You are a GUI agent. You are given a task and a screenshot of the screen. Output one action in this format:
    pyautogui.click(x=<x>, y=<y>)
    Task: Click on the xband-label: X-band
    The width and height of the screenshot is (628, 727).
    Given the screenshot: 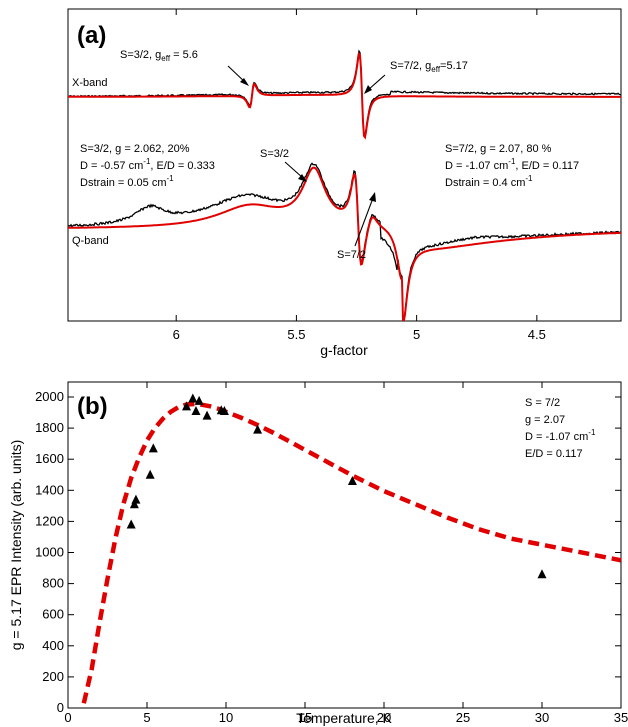 What is the action you would take?
    pyautogui.click(x=89, y=83)
    